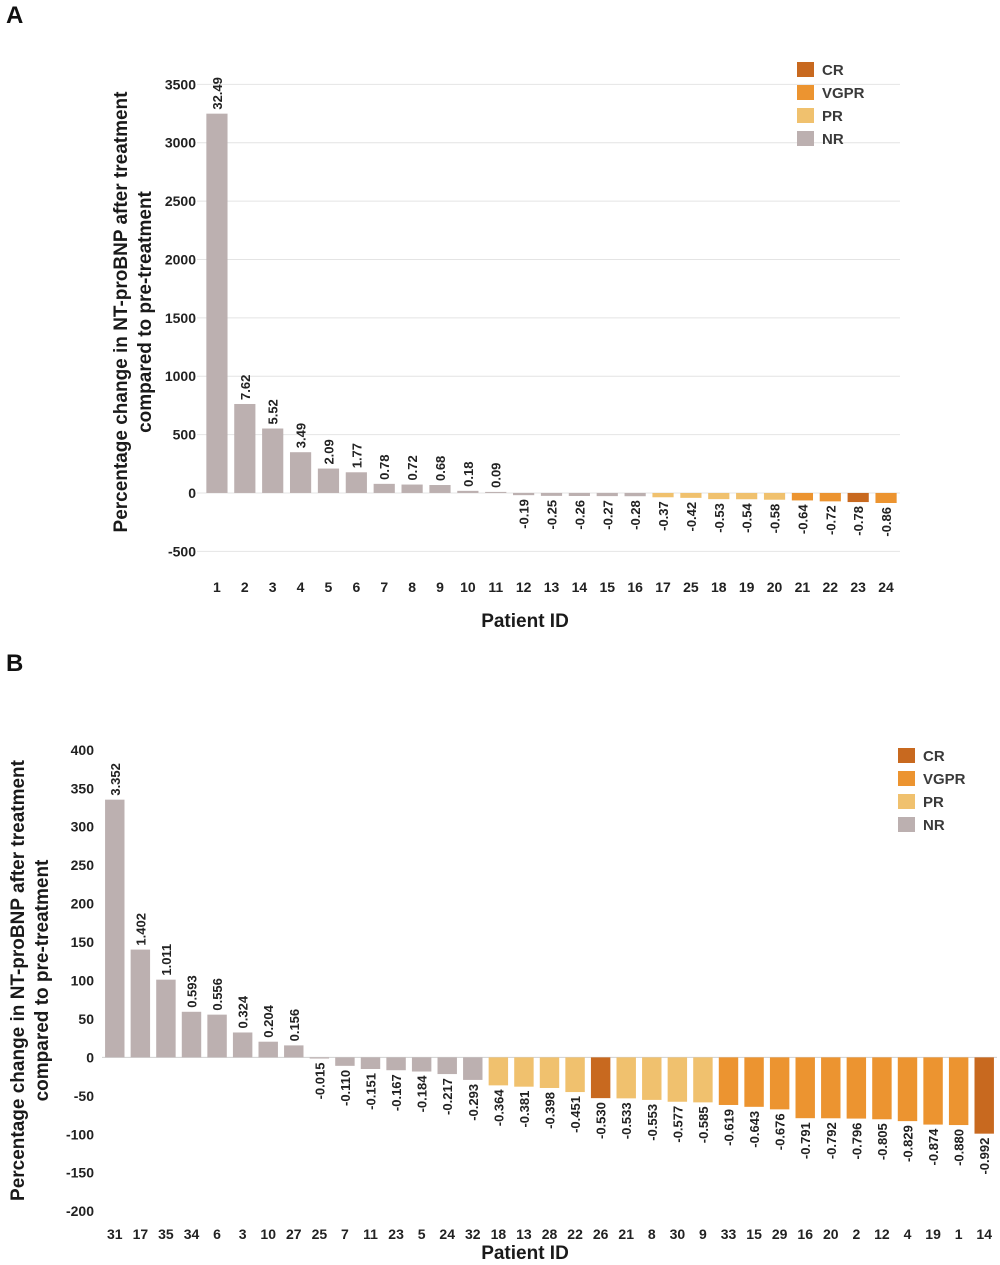 The image size is (1000, 1265). I want to click on x-axis-label: Patient ID, so click(525, 621).